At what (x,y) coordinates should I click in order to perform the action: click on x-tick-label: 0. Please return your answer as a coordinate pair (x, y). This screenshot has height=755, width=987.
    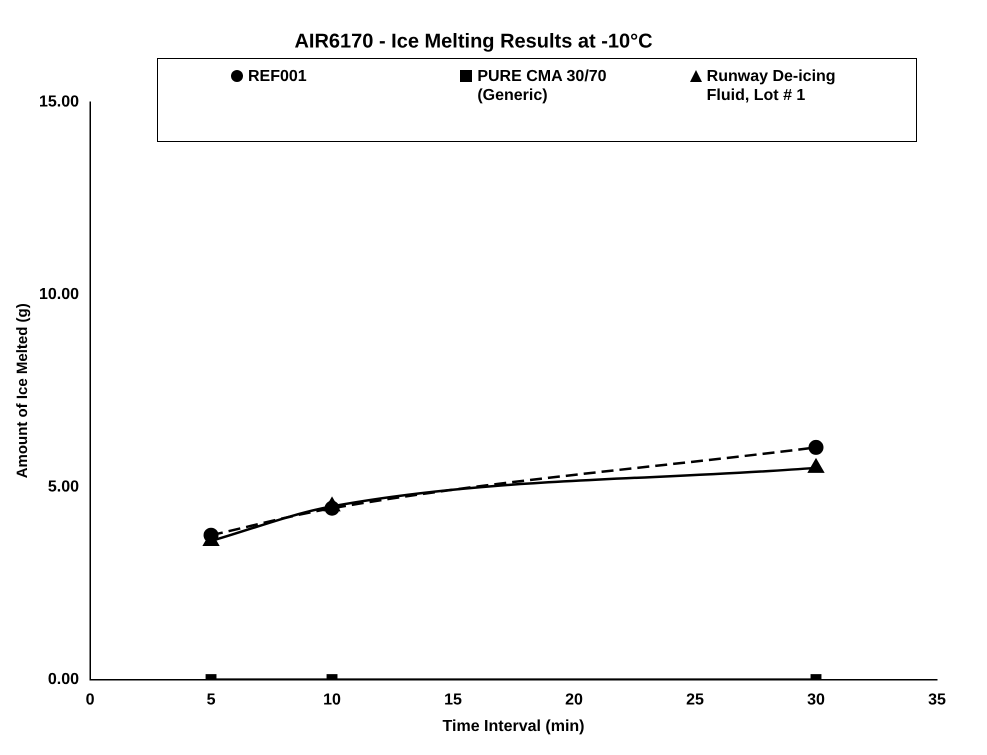
    Looking at the image, I should click on (90, 700).